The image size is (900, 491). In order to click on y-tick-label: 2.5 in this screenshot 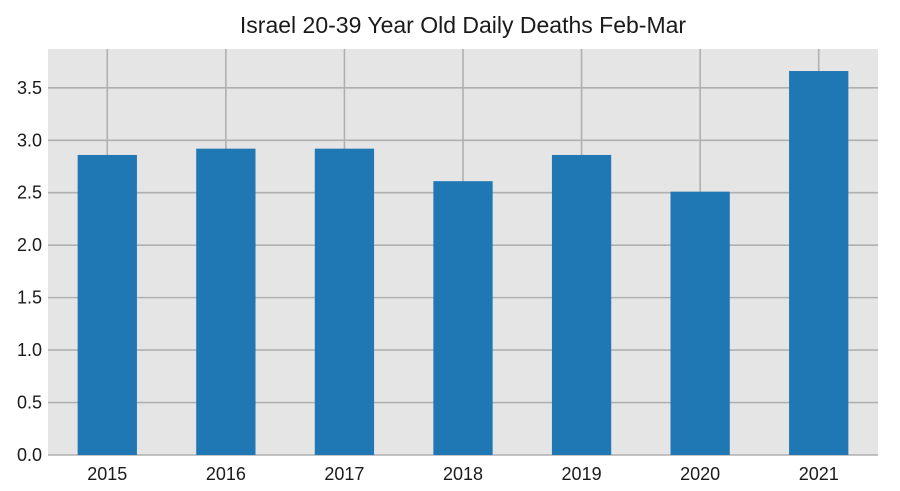, I will do `click(29, 193)`.